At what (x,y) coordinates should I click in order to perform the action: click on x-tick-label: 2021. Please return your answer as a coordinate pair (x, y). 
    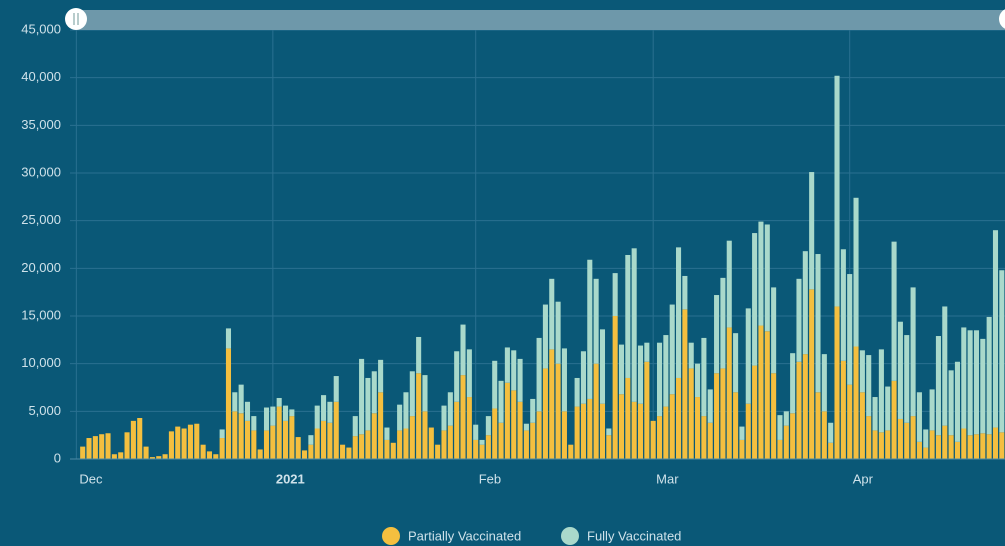
    Looking at the image, I should click on (290, 478).